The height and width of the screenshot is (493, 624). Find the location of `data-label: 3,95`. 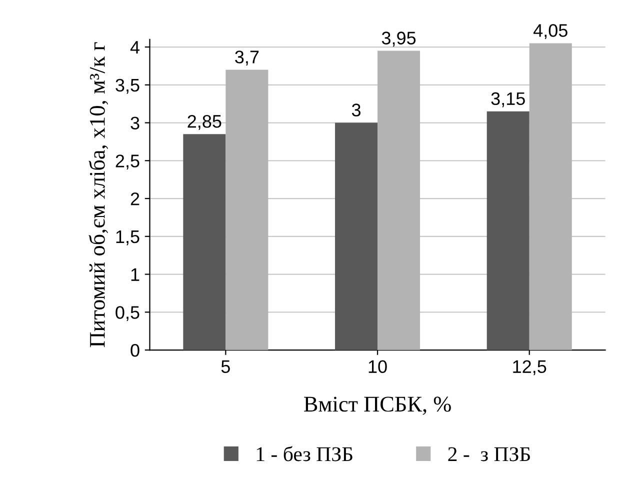

data-label: 3,95 is located at coordinates (399, 39).